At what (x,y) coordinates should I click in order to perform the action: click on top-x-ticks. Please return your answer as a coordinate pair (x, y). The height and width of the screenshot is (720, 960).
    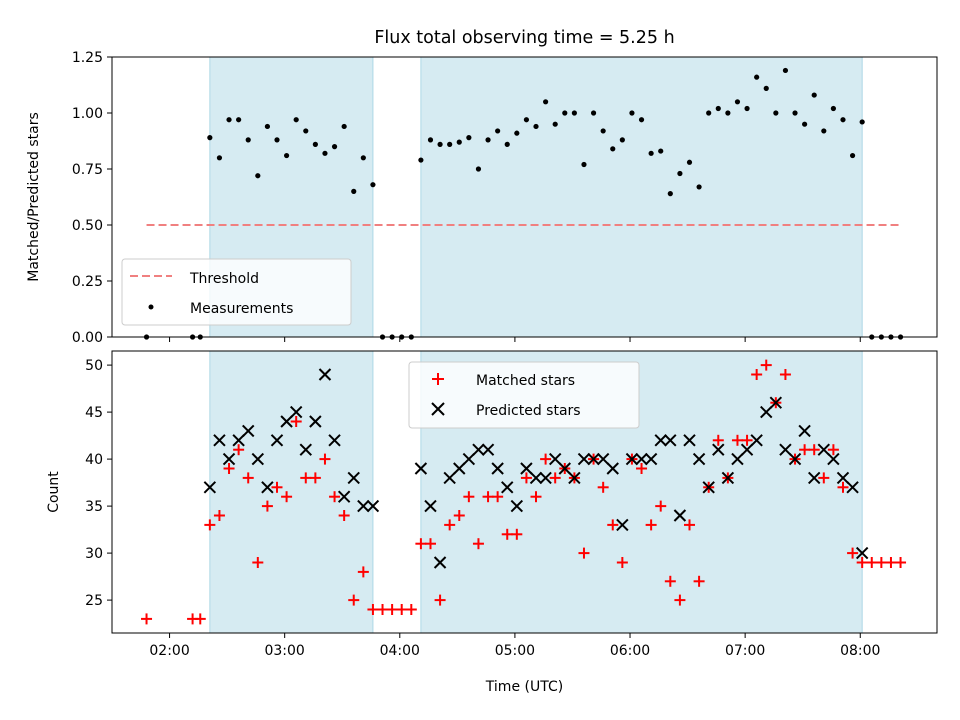
    Looking at the image, I should click on (515, 339).